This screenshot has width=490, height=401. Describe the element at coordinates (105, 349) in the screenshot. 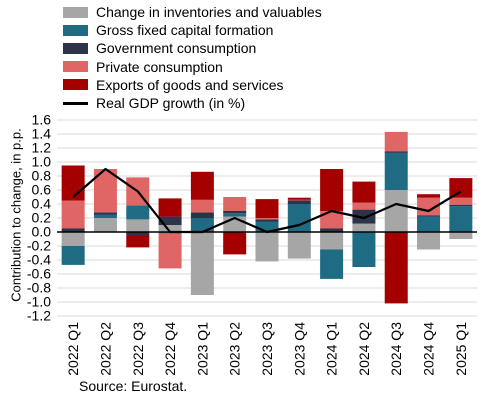

I see `x-tick-label: 2022 Q2` at that location.